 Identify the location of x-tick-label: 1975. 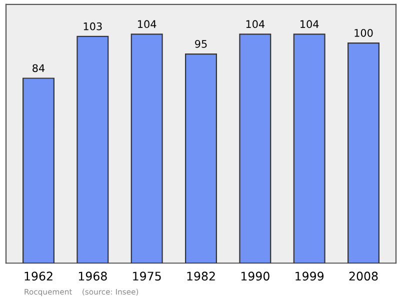
(147, 276).